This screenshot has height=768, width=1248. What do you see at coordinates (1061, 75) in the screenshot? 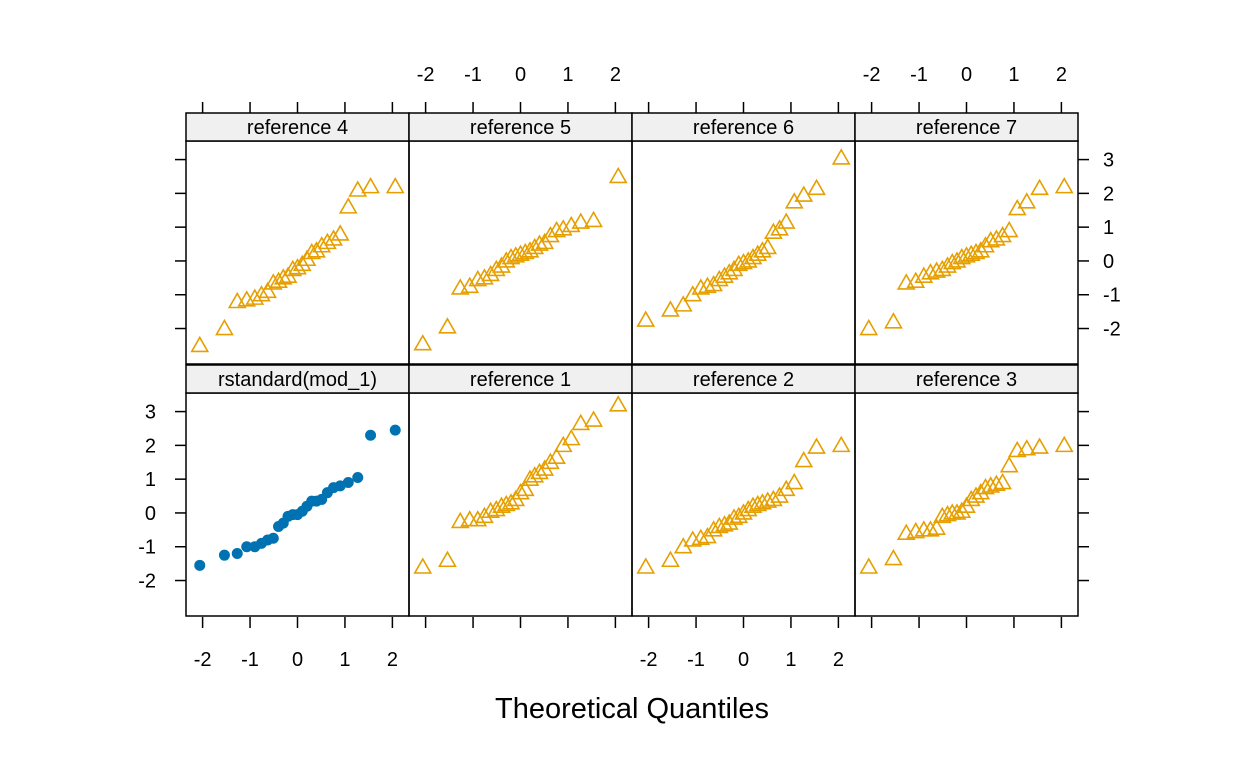
I see `top-x-tick-label: 2` at bounding box center [1061, 75].